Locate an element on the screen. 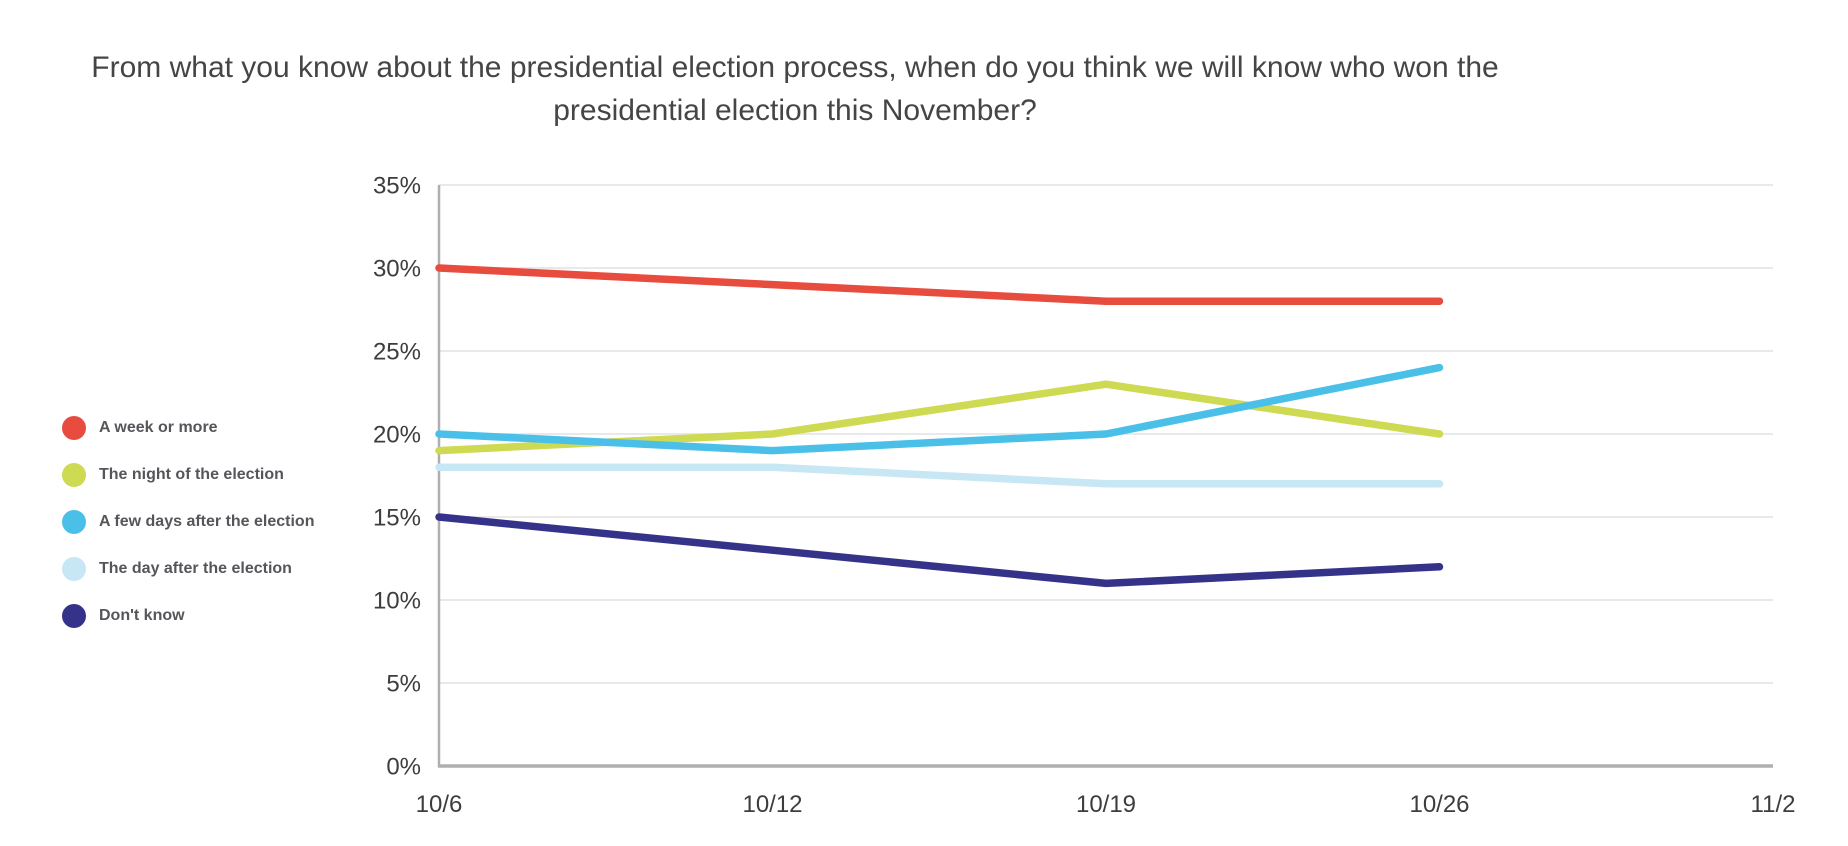 Image resolution: width=1848 pixels, height=846 pixels. y-tick-label: 35% is located at coordinates (397, 186).